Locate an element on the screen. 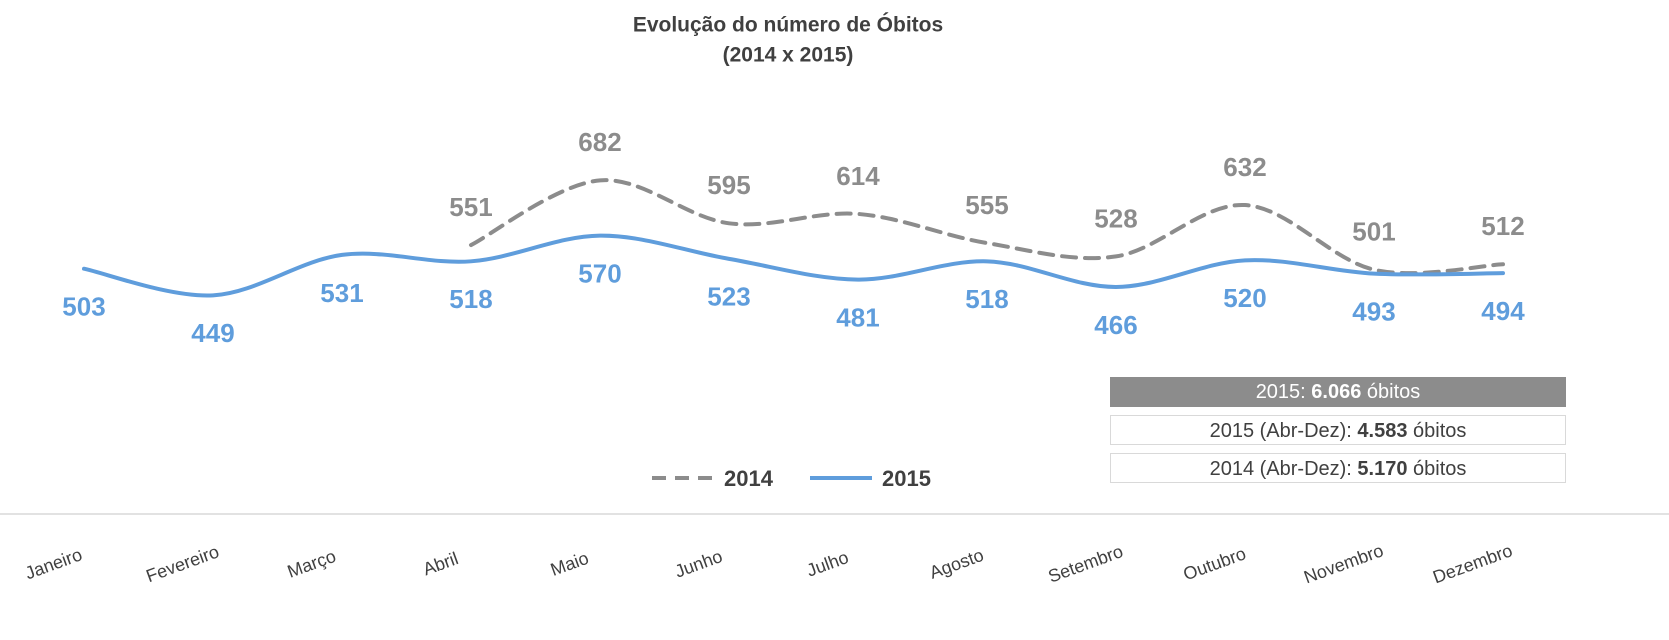 The width and height of the screenshot is (1669, 640). summary-prefix: 2015 (Abr-Dez): is located at coordinates (1283, 431).